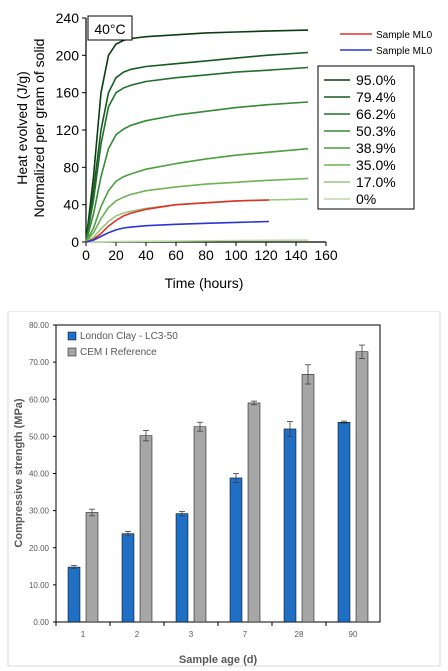 The width and height of the screenshot is (448, 671). What do you see at coordinates (71, 167) in the screenshot?
I see `chart1-y-tick-label: 80` at bounding box center [71, 167].